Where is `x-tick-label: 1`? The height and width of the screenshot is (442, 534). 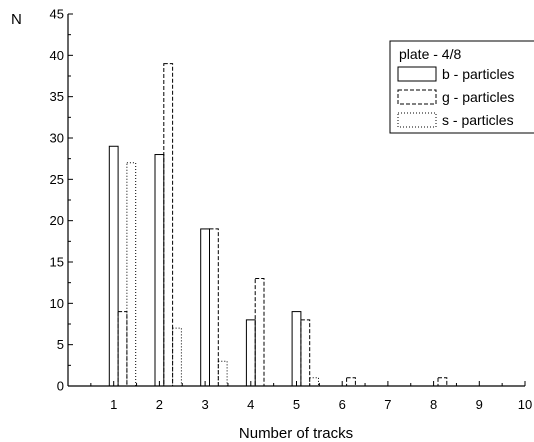
x-tick-label: 1 is located at coordinates (113, 404).